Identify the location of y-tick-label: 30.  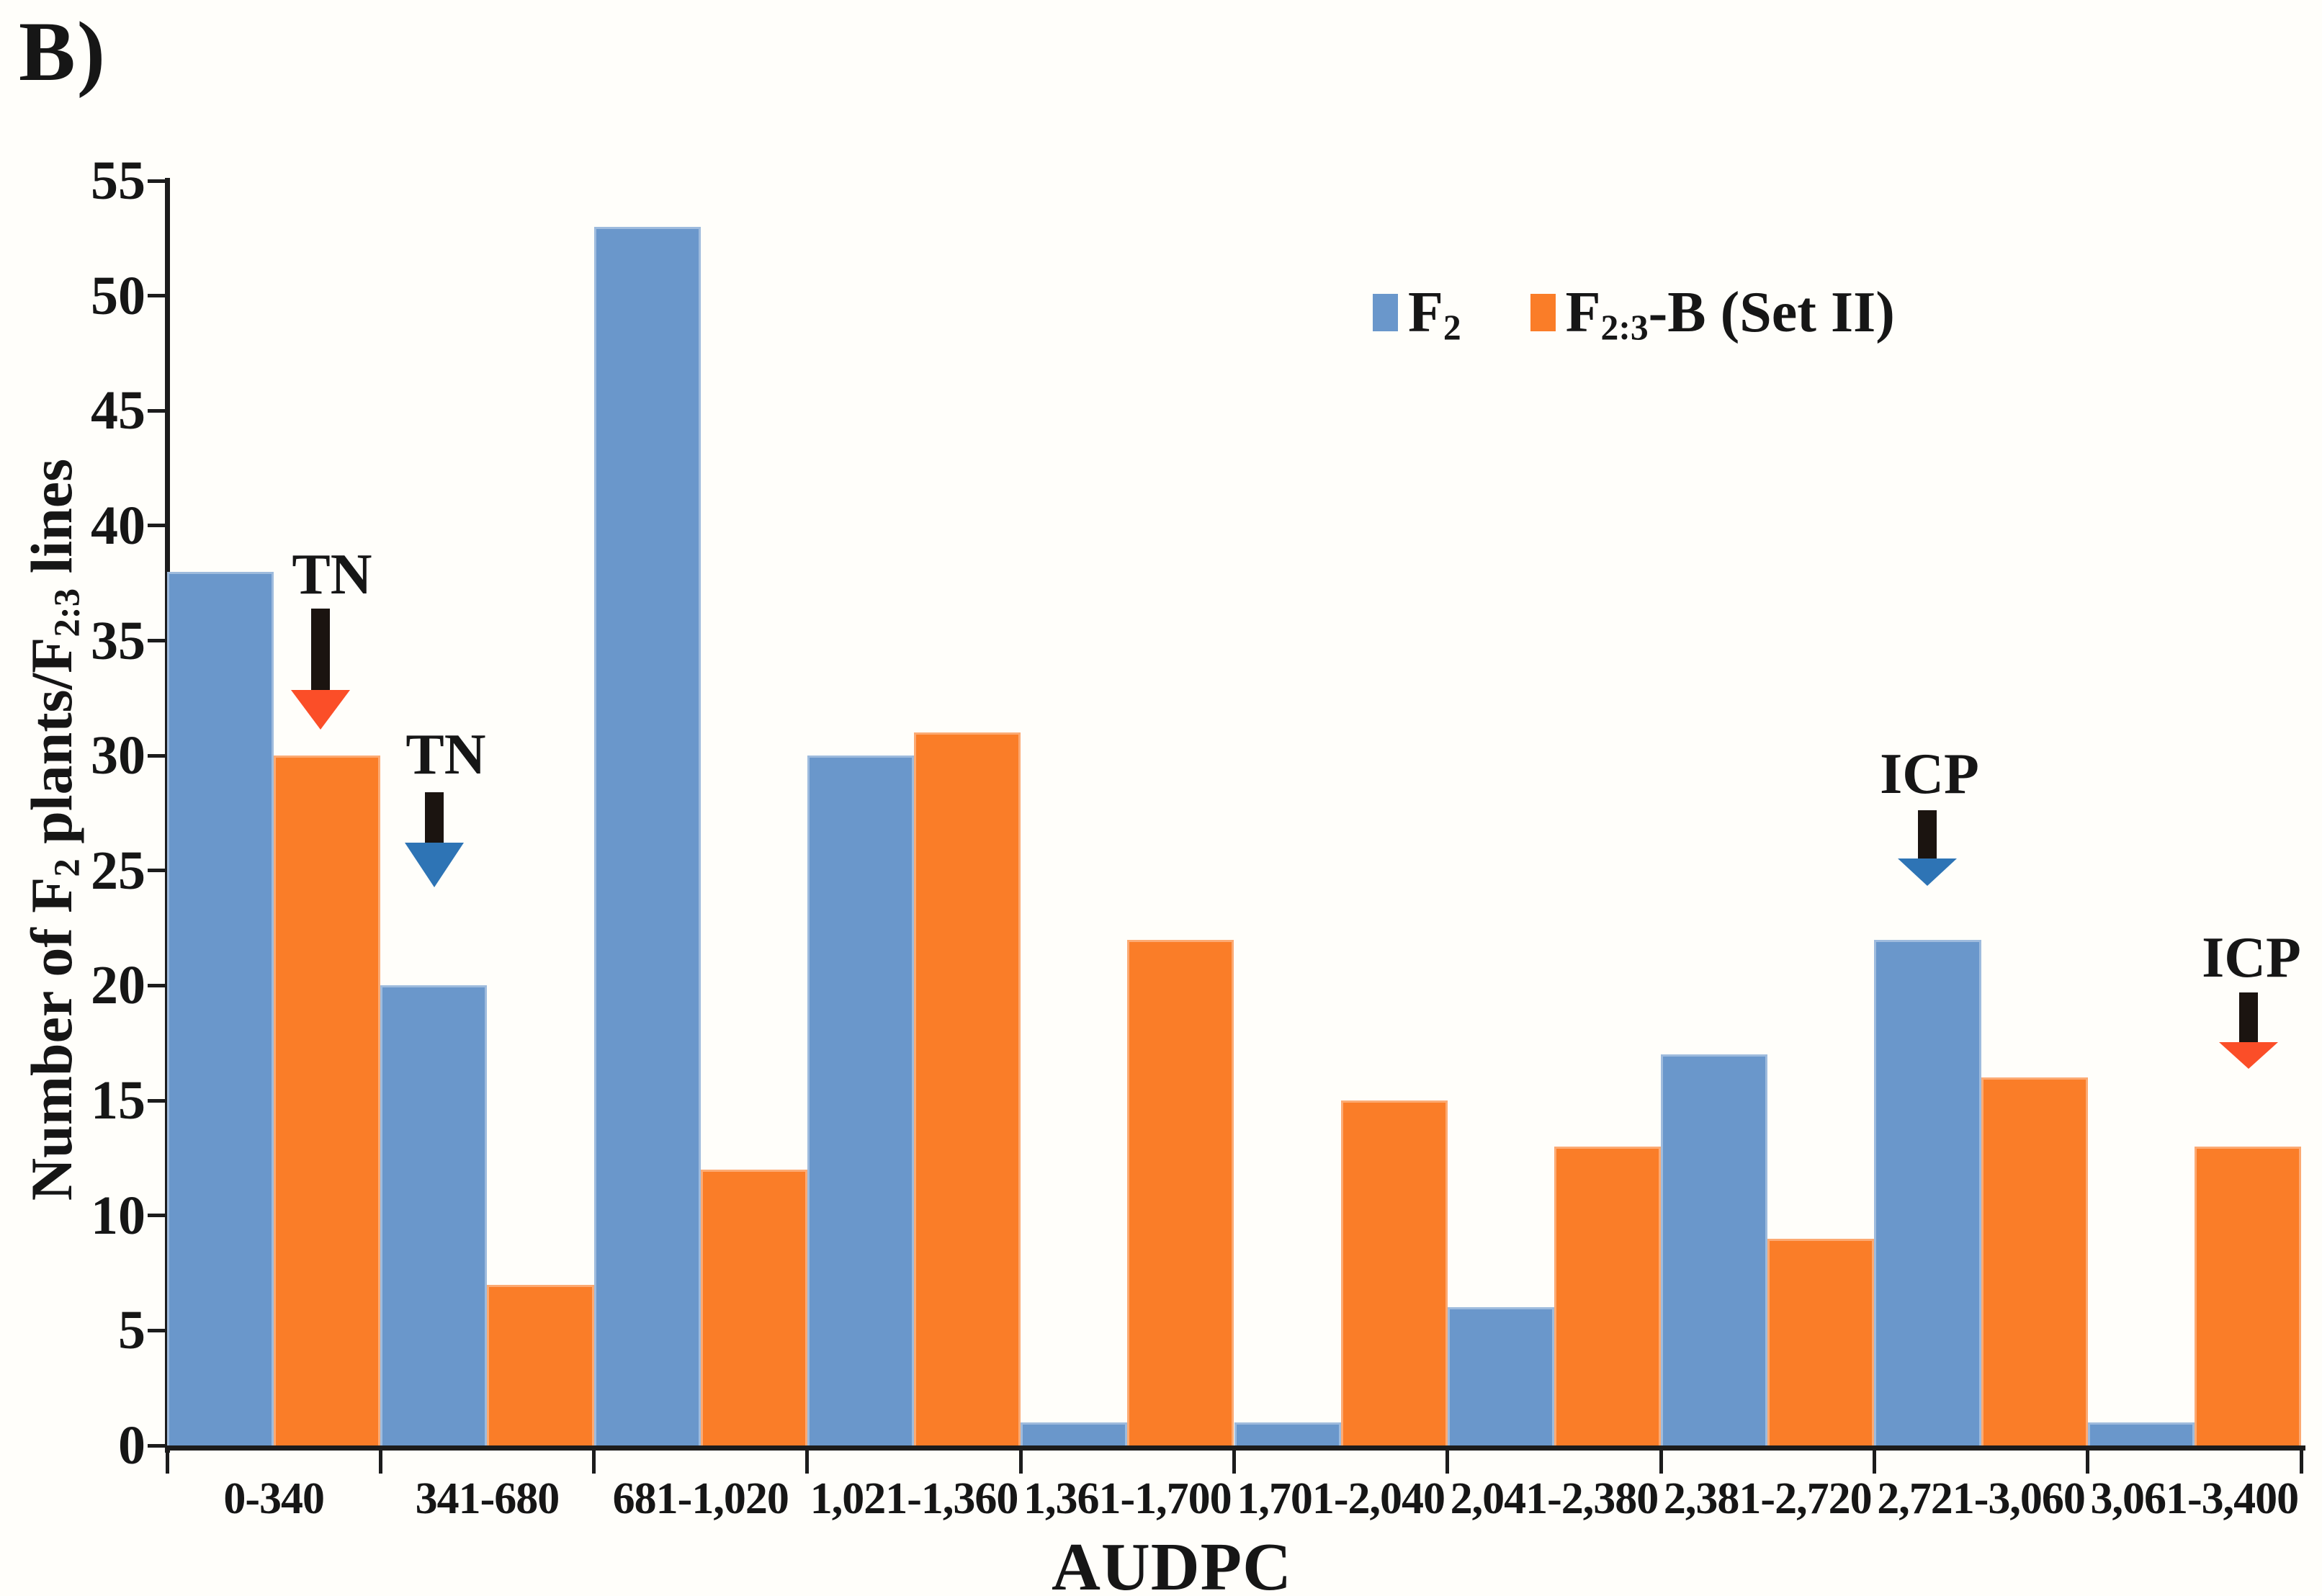
(118, 755).